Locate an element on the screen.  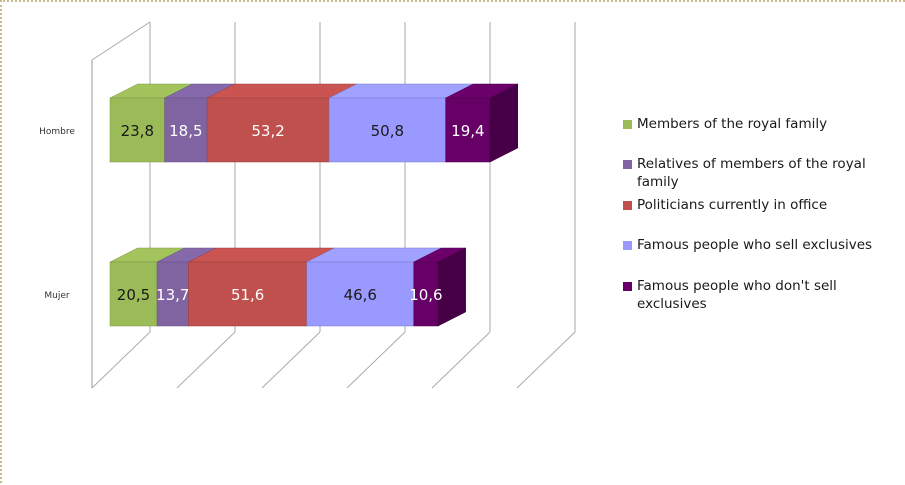
category-label-mujer: Mujer is located at coordinates (57, 296).